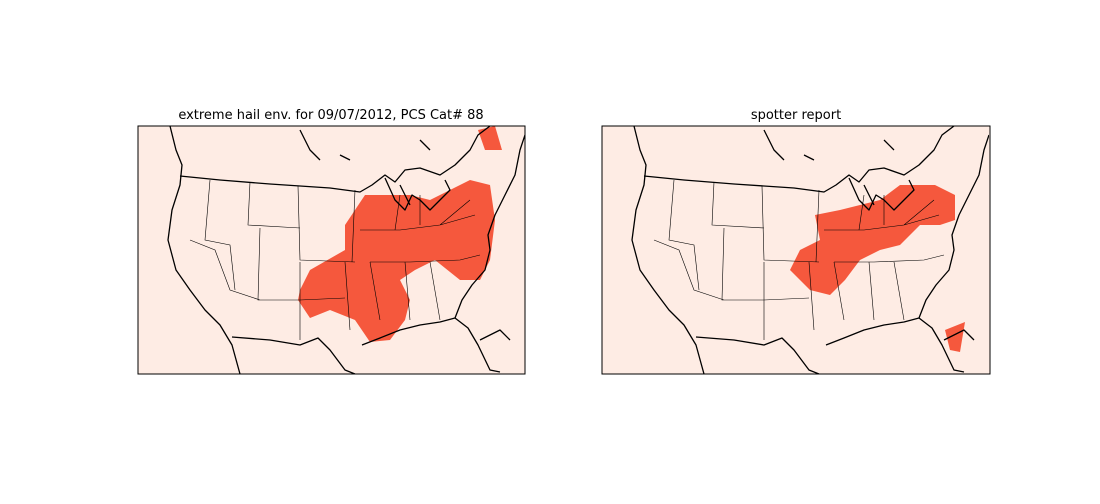  I want to click on panel-title: spotter report, so click(796, 115).